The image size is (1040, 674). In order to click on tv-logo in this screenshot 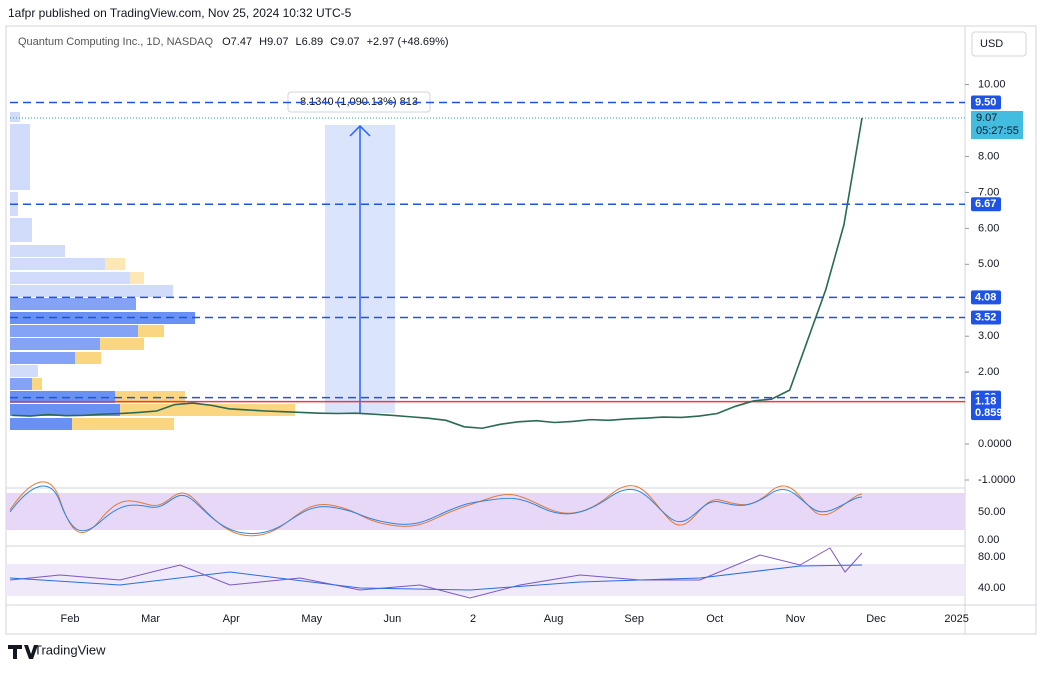, I will do `click(23, 652)`.